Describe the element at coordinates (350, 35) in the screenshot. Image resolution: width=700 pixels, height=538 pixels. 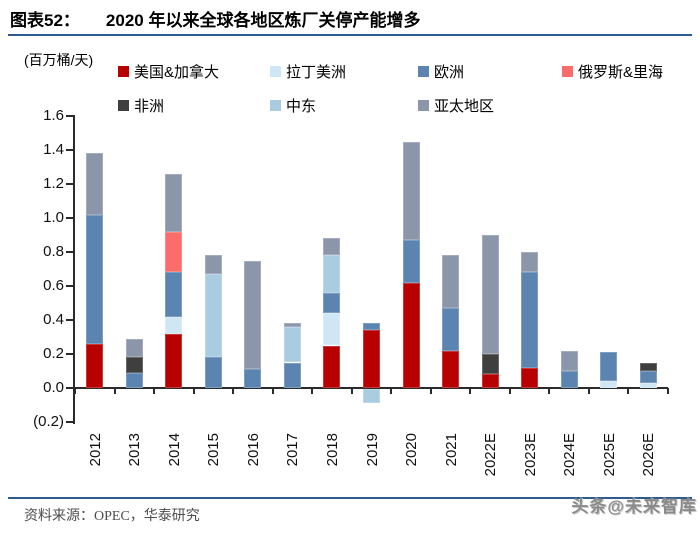
I see `title-divider` at that location.